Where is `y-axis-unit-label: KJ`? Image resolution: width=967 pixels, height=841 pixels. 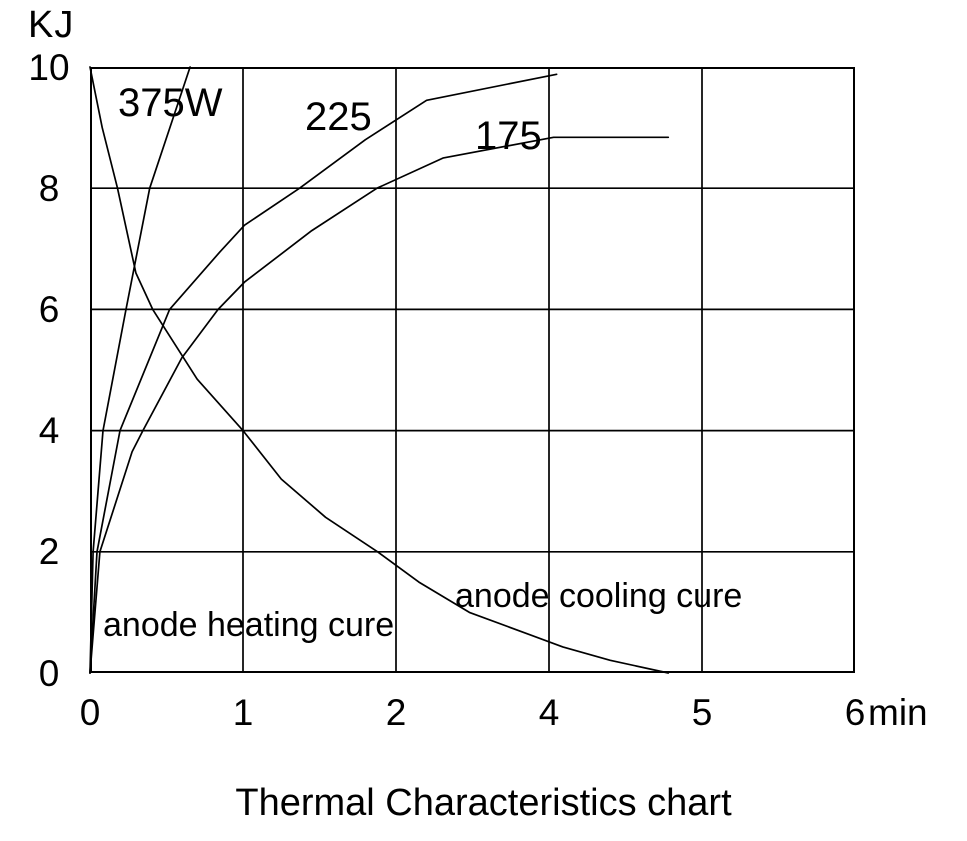
y-axis-unit-label: KJ is located at coordinates (51, 25).